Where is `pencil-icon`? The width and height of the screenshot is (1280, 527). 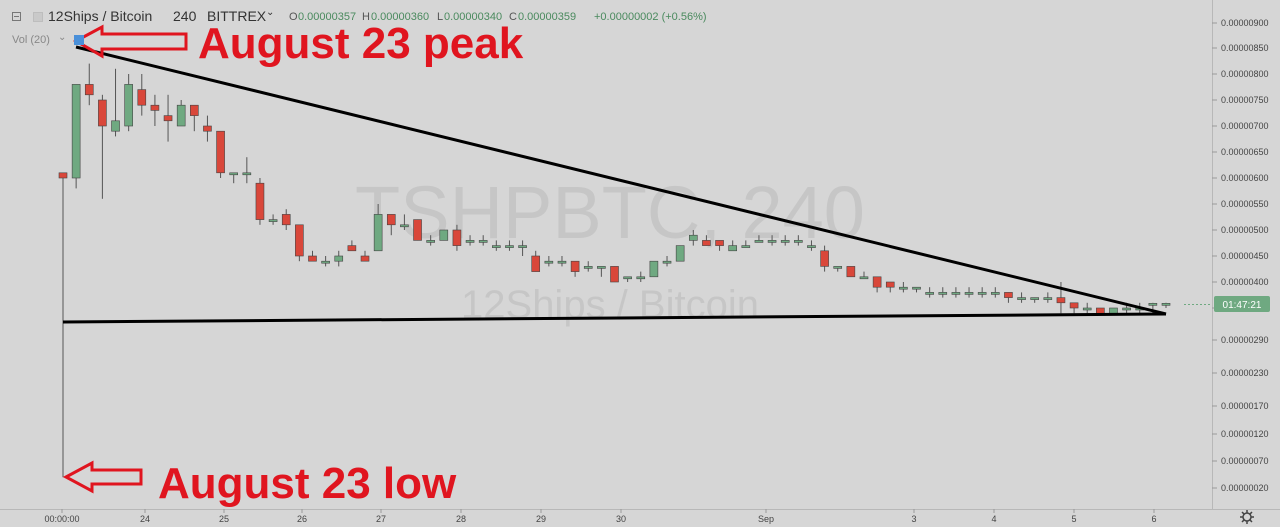 pencil-icon is located at coordinates (79, 40).